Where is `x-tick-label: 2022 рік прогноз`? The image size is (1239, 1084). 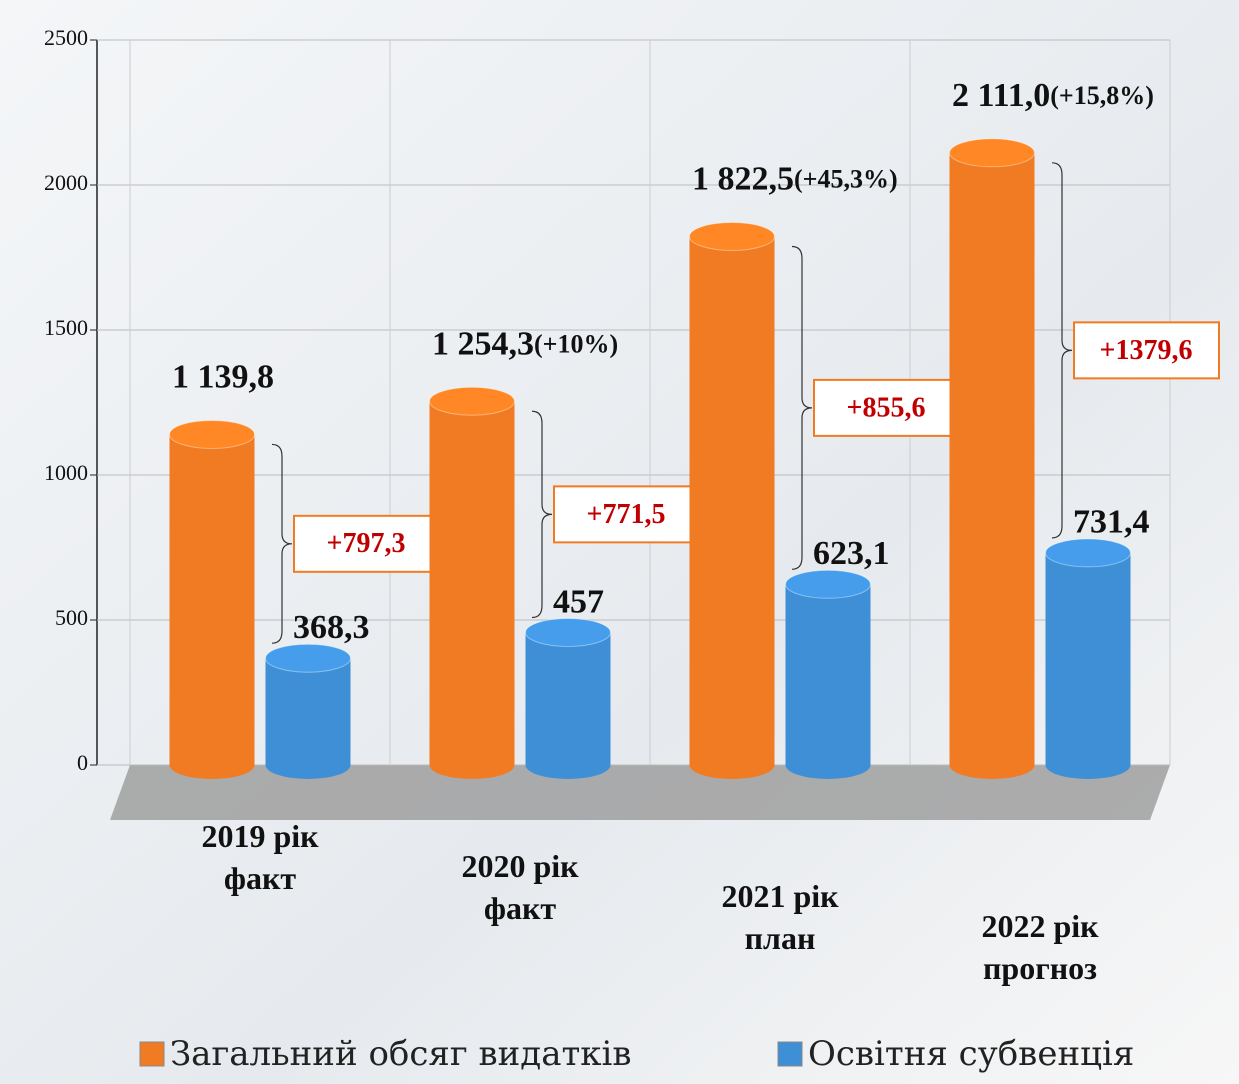
x-tick-label: 2022 рік прогноз is located at coordinates (1040, 947).